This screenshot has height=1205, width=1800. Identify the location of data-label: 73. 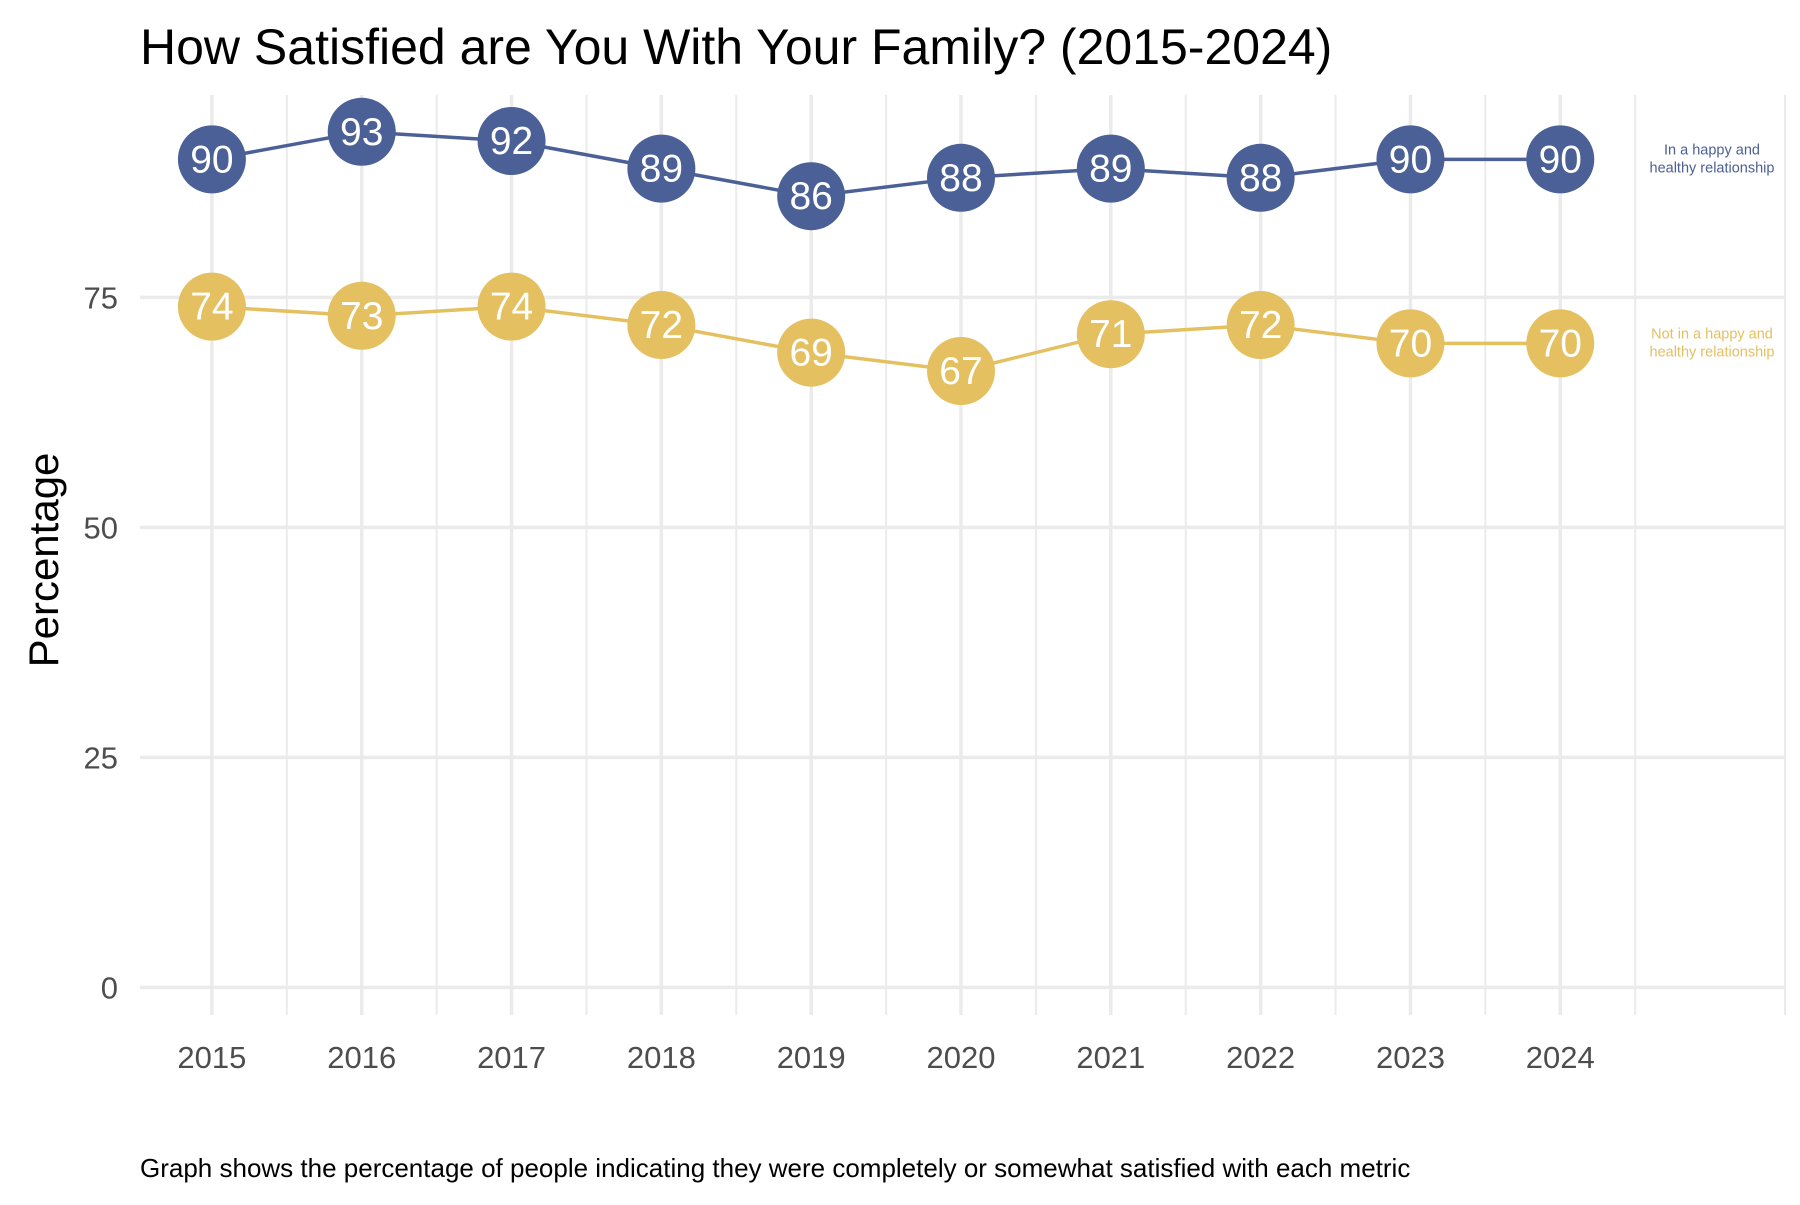
(361, 316).